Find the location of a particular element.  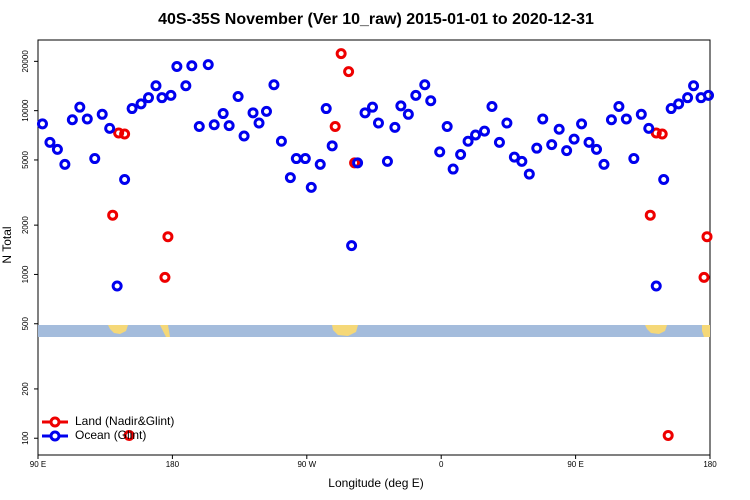

y-tick-label: 5000 is located at coordinates (25, 160).